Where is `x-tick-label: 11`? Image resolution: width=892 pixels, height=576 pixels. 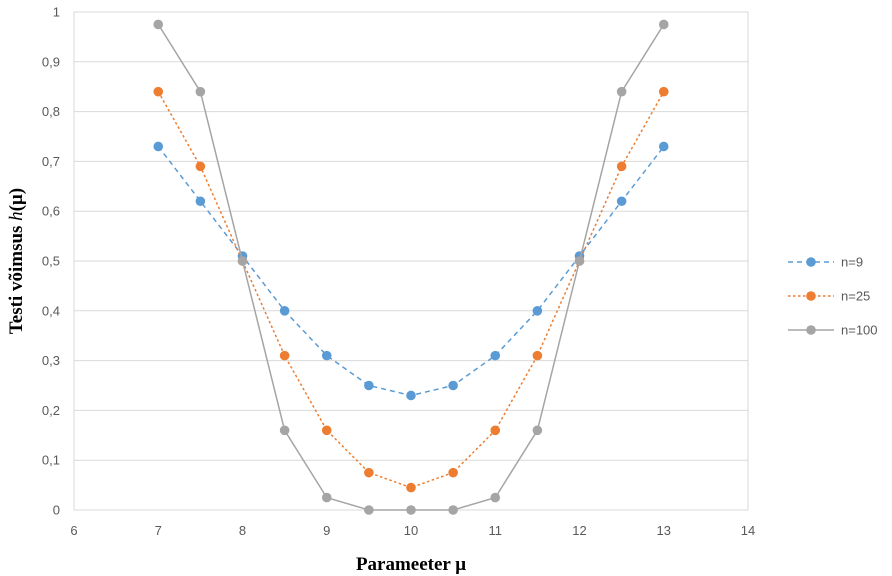
x-tick-label: 11 is located at coordinates (496, 530).